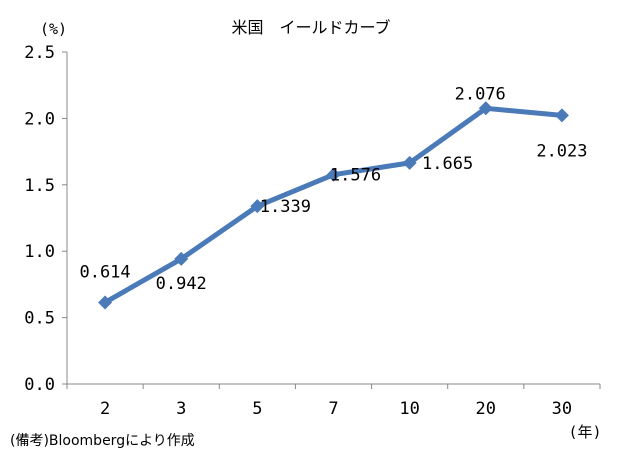 This screenshot has width=620, height=462. Describe the element at coordinates (39, 319) in the screenshot. I see `y-tick-label: 0.5` at that location.